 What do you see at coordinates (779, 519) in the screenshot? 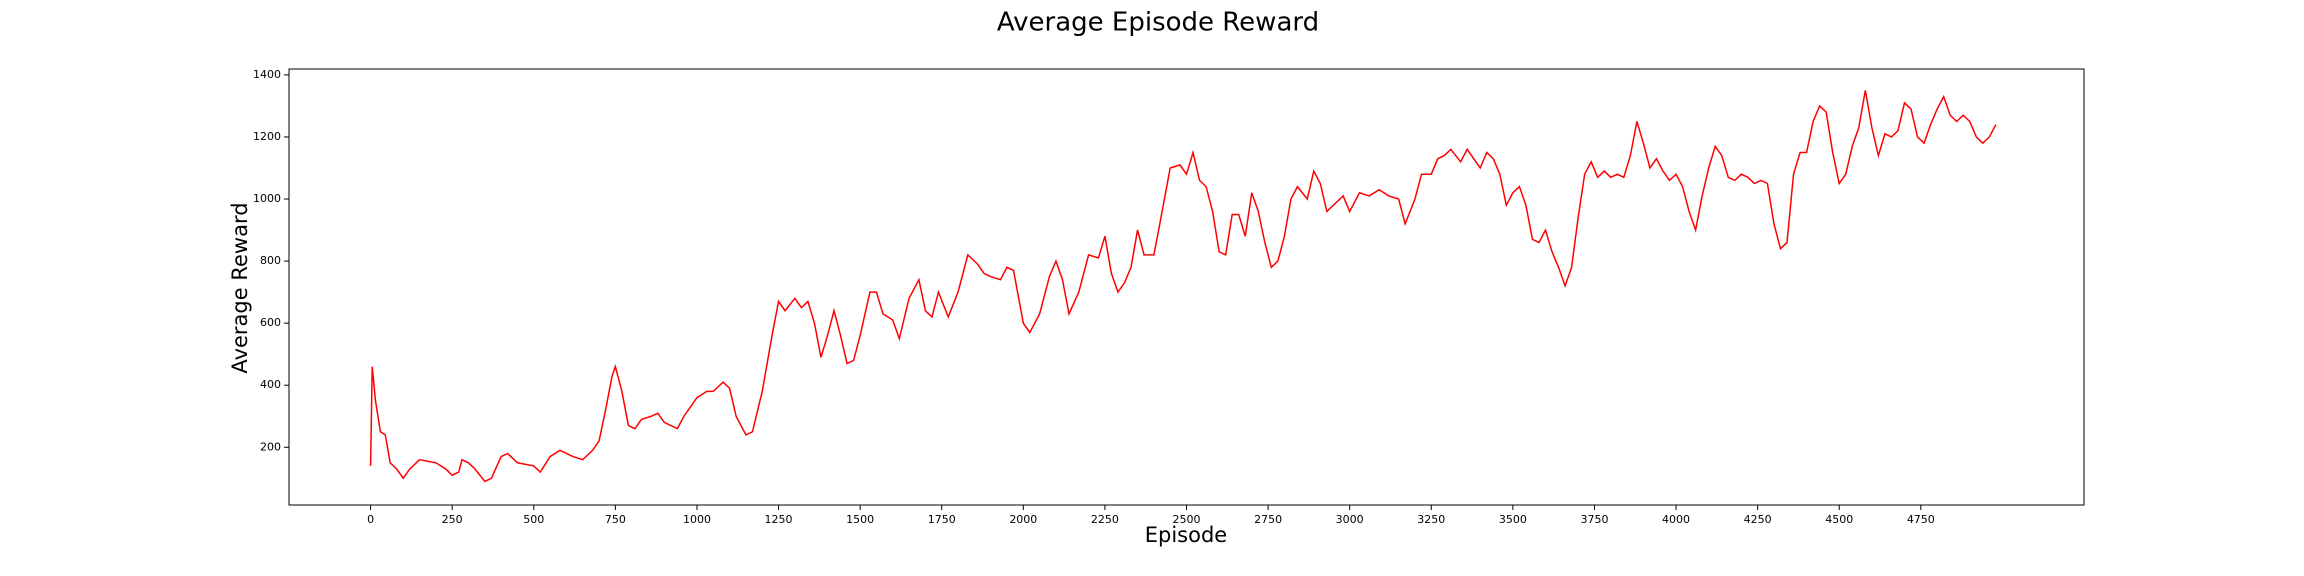
I see `x-tick-label: 1250` at bounding box center [779, 519].